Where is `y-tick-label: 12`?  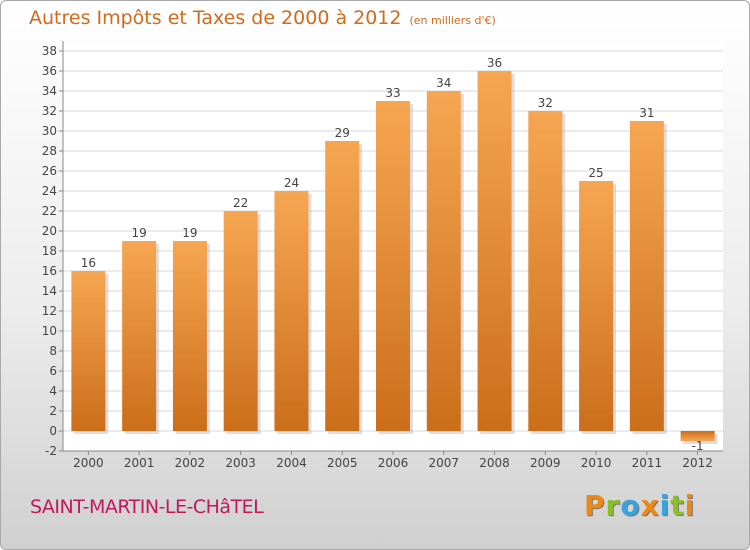
y-tick-label: 12 is located at coordinates (49, 311).